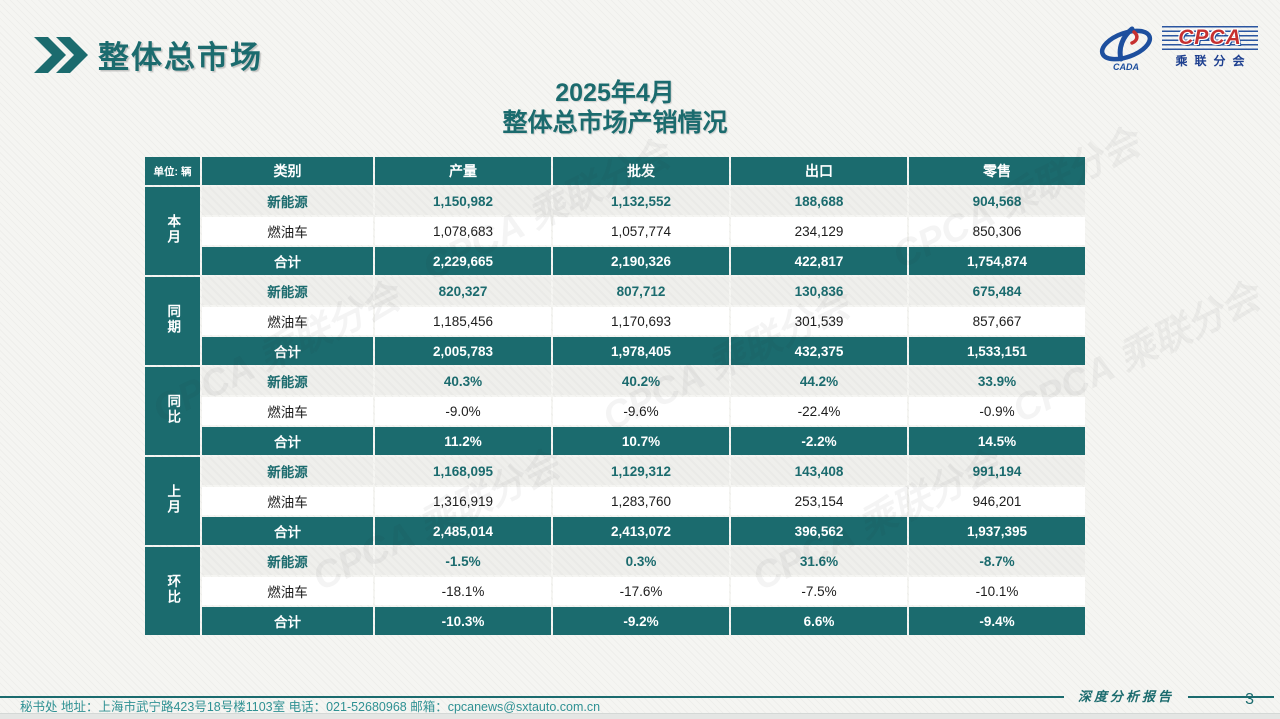 This screenshot has width=1280, height=719. Describe the element at coordinates (997, 381) in the screenshot. I see `value-cell: 33.9%` at that location.